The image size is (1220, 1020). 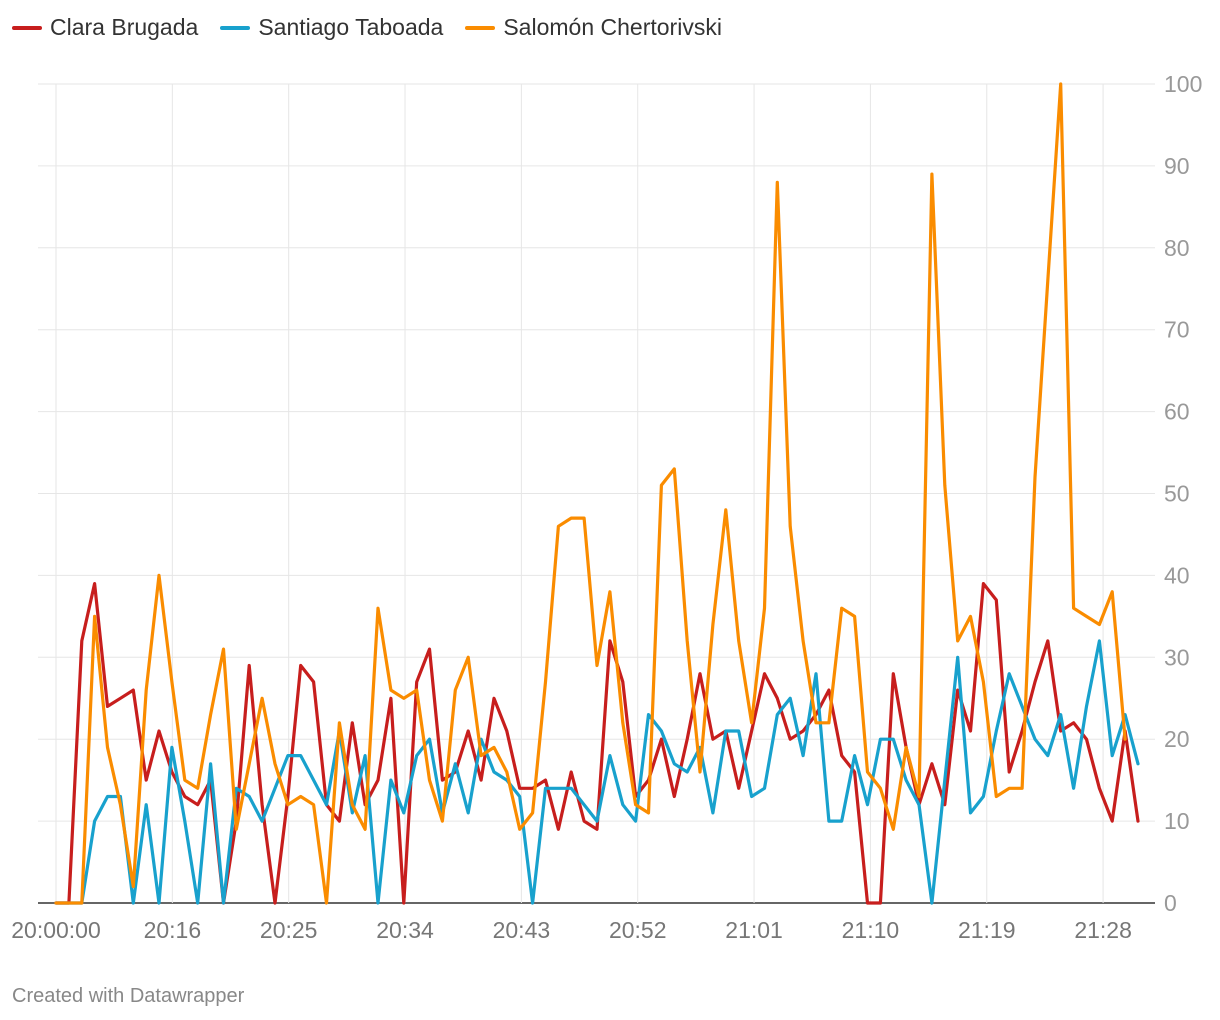 I want to click on legend-swatch-santiago-taboada, so click(x=235, y=27).